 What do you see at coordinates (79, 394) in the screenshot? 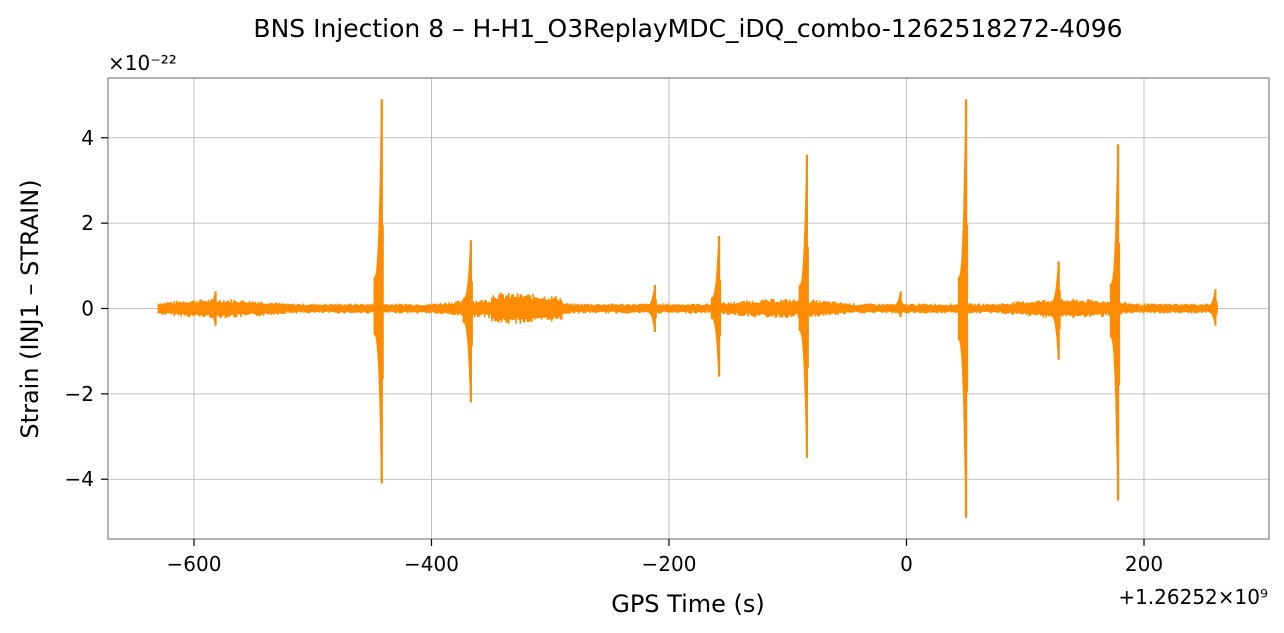
I see `y-tick-label: −2` at bounding box center [79, 394].